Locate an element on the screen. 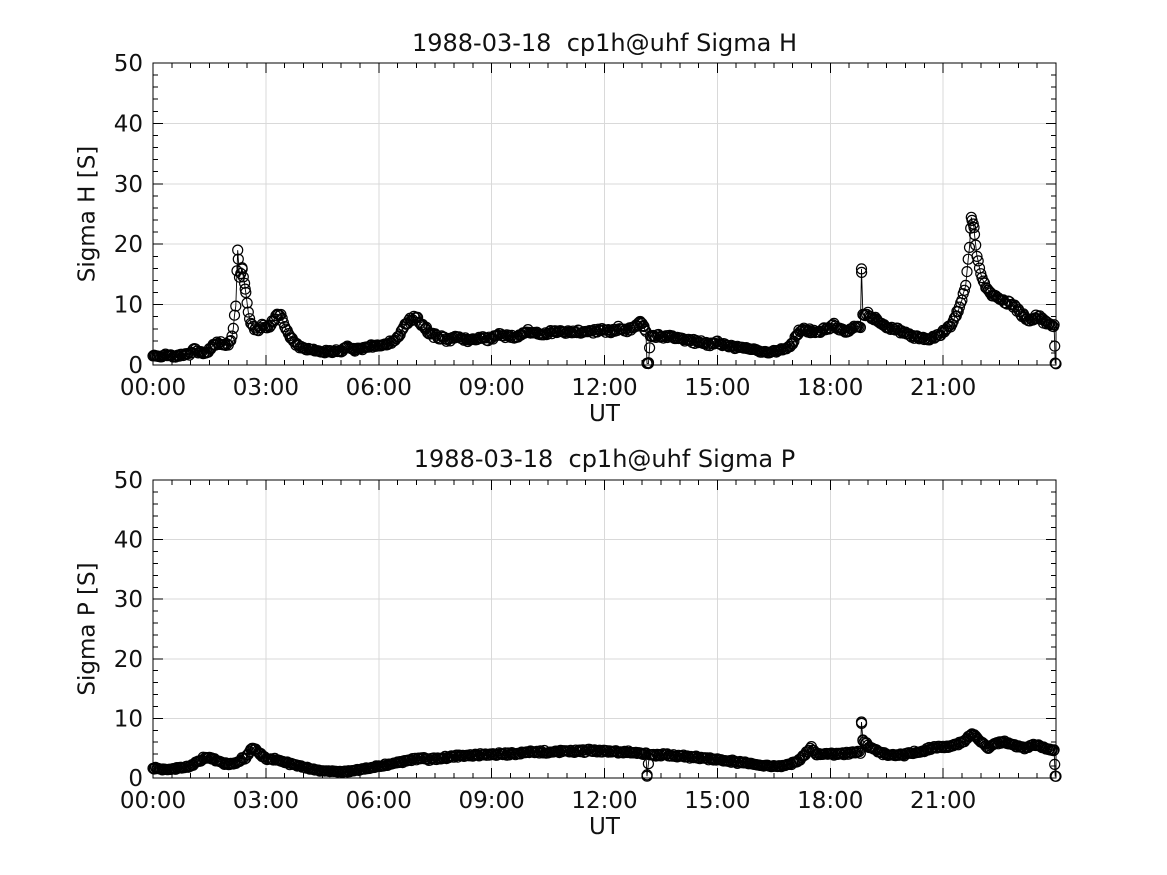 The image size is (1167, 875). y-axis-label-sigma-p: Sigma P [S] is located at coordinates (87, 629).